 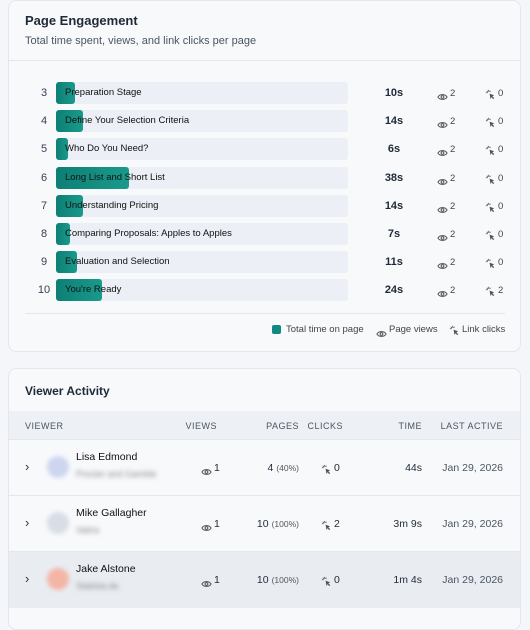 What do you see at coordinates (97, 586) in the screenshot?
I see `viewer-company: Statista.de` at bounding box center [97, 586].